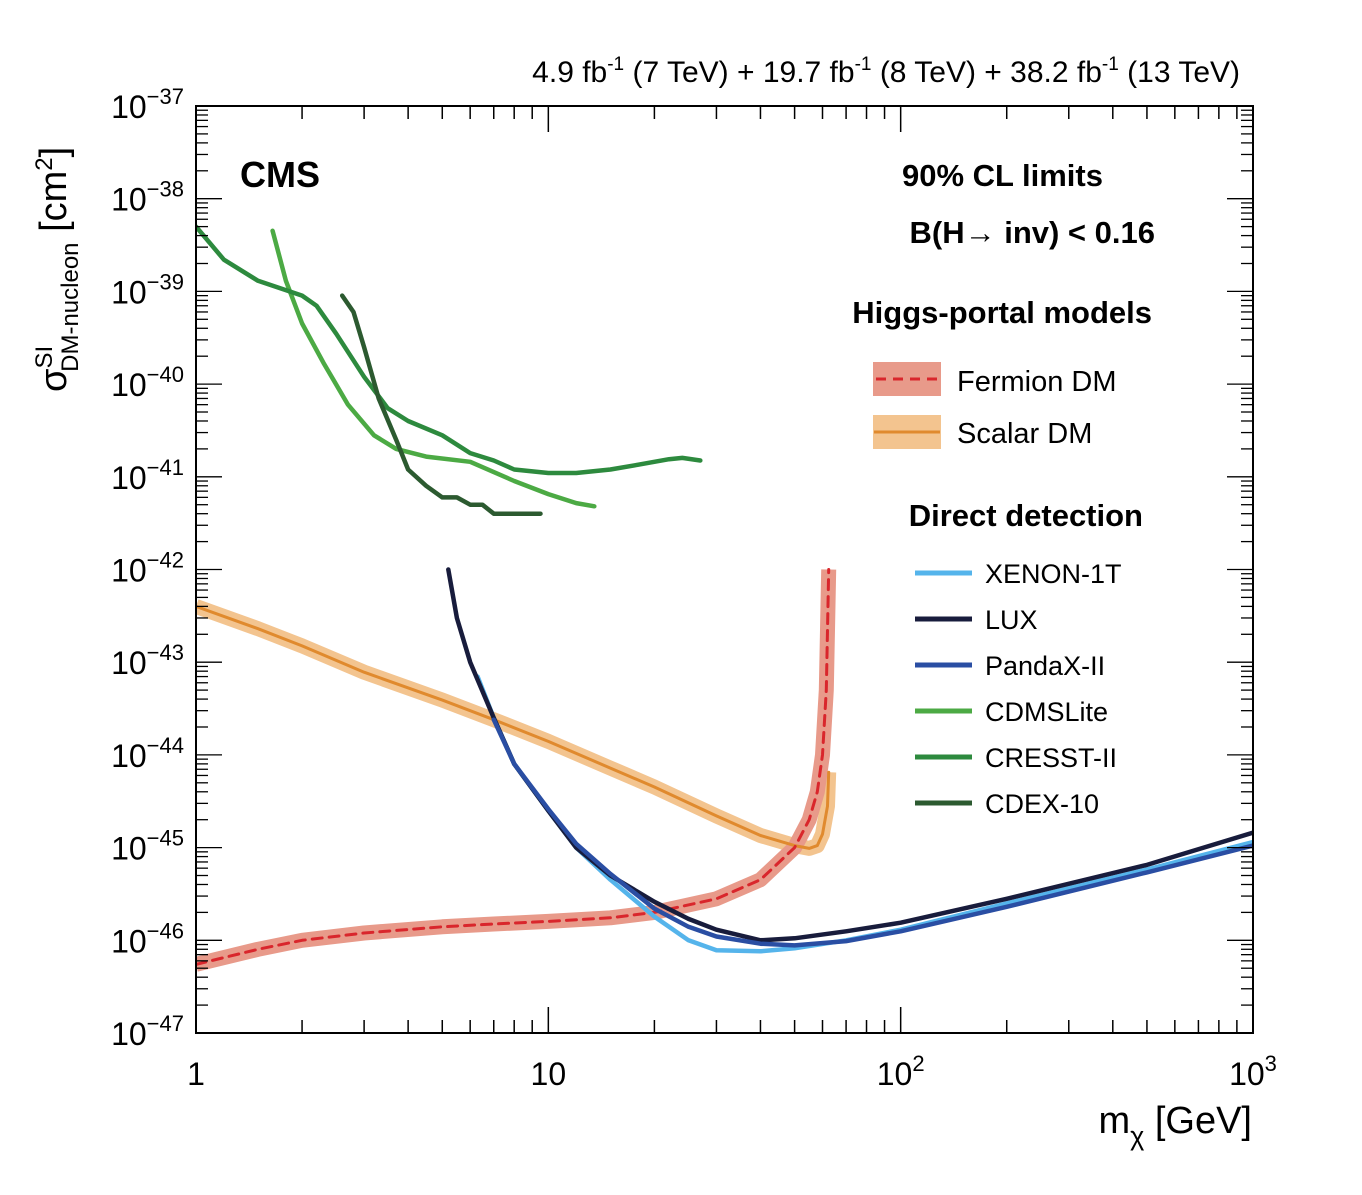 The height and width of the screenshot is (1195, 1362). I want to click on series-scalar-dm, so click(513, 727).